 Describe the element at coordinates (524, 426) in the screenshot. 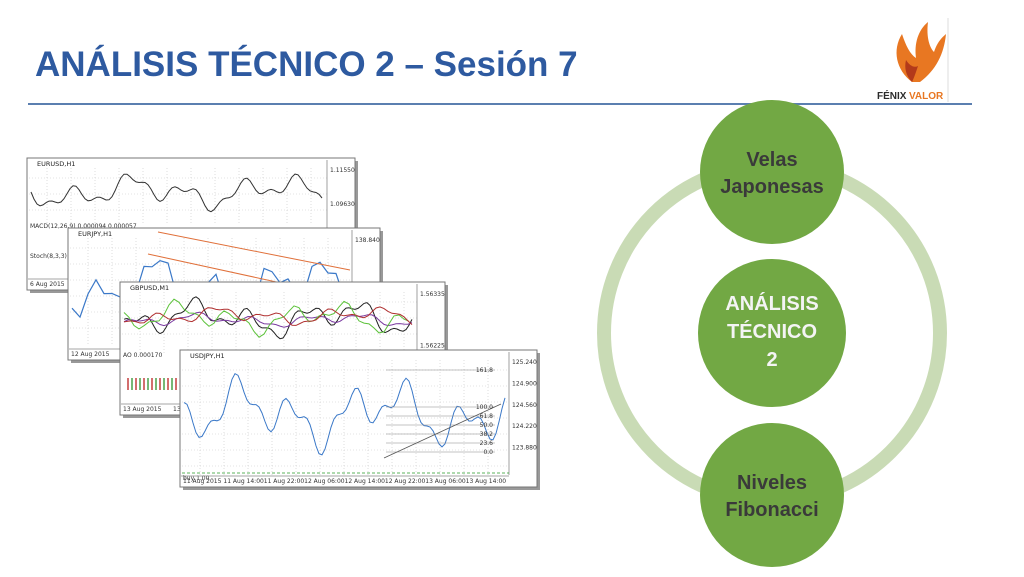

I see `price-label: 124.220` at that location.